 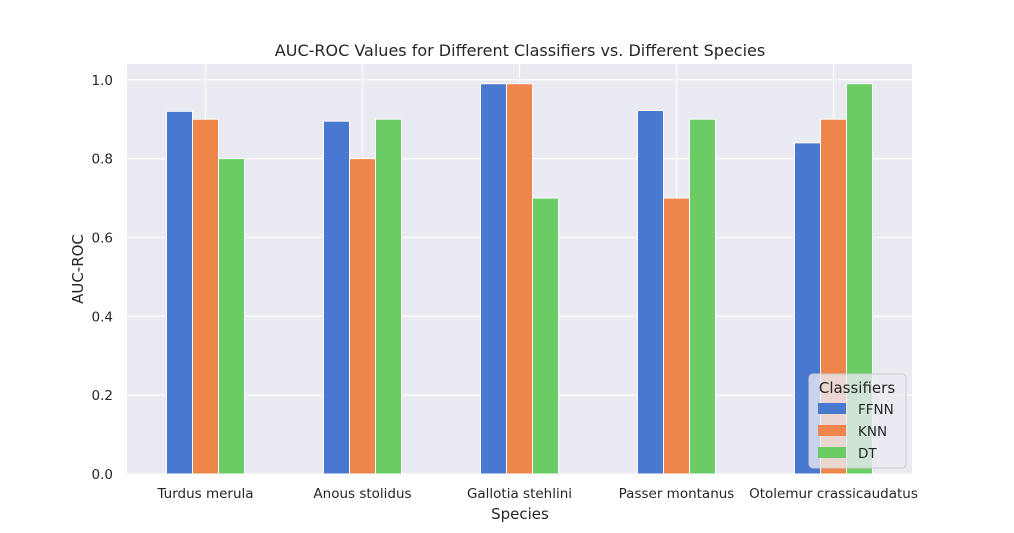 What do you see at coordinates (102, 278) in the screenshot?
I see `y-tick-labels: 0.0 0.2 0.4 0.6 0.8 1.0` at bounding box center [102, 278].